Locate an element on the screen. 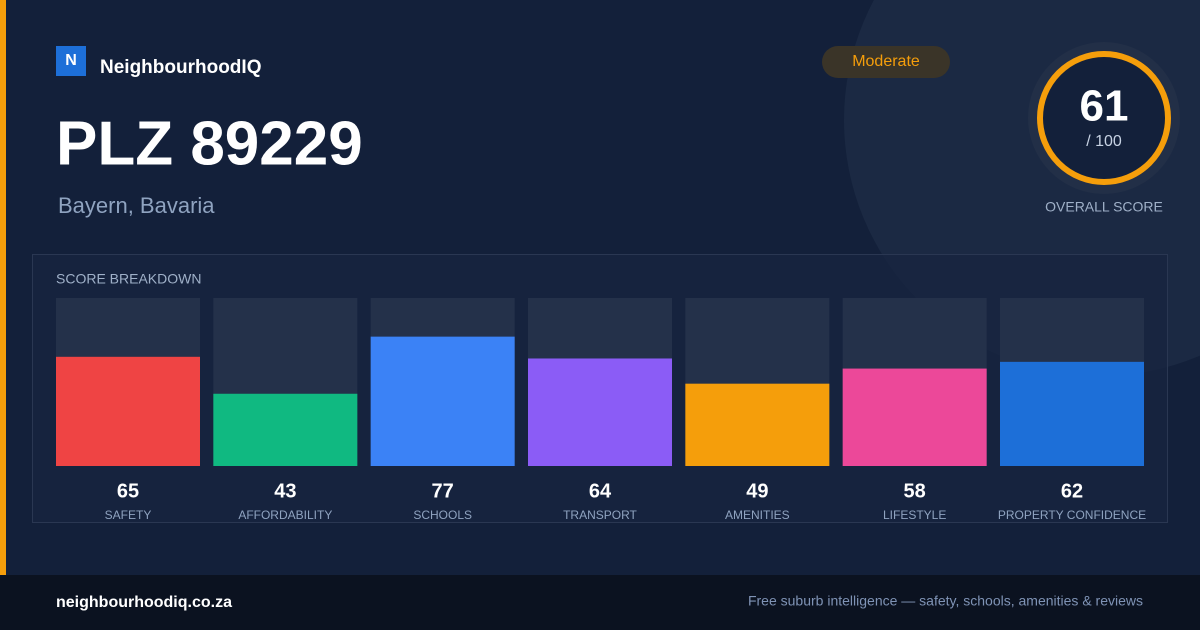 This screenshot has height=630, width=1200. value-label: 58 is located at coordinates (915, 491).